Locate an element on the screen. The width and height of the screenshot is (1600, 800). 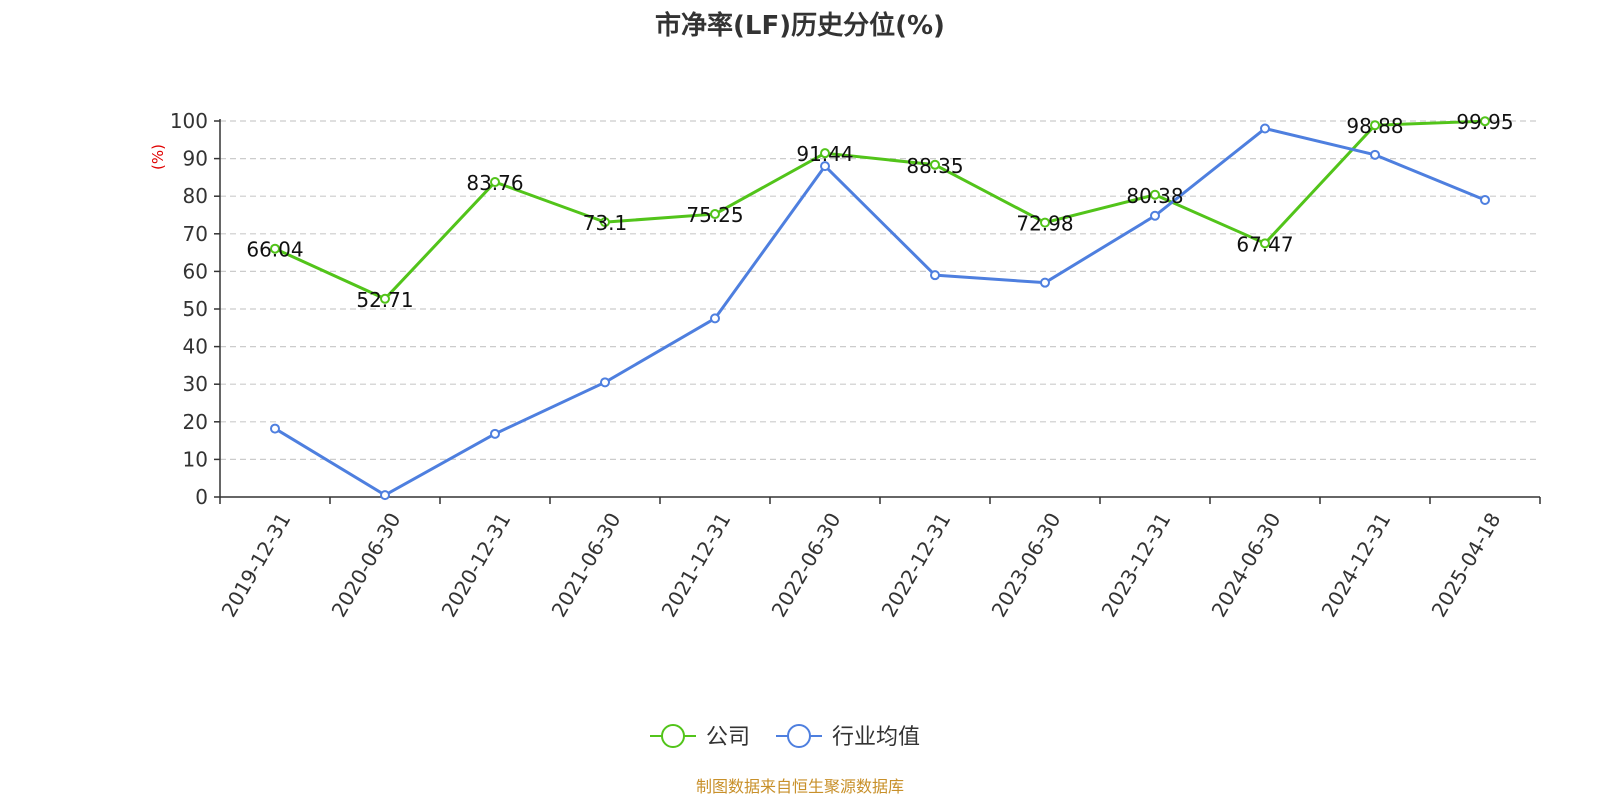
company-data-label: 75.25 is located at coordinates (714, 215).